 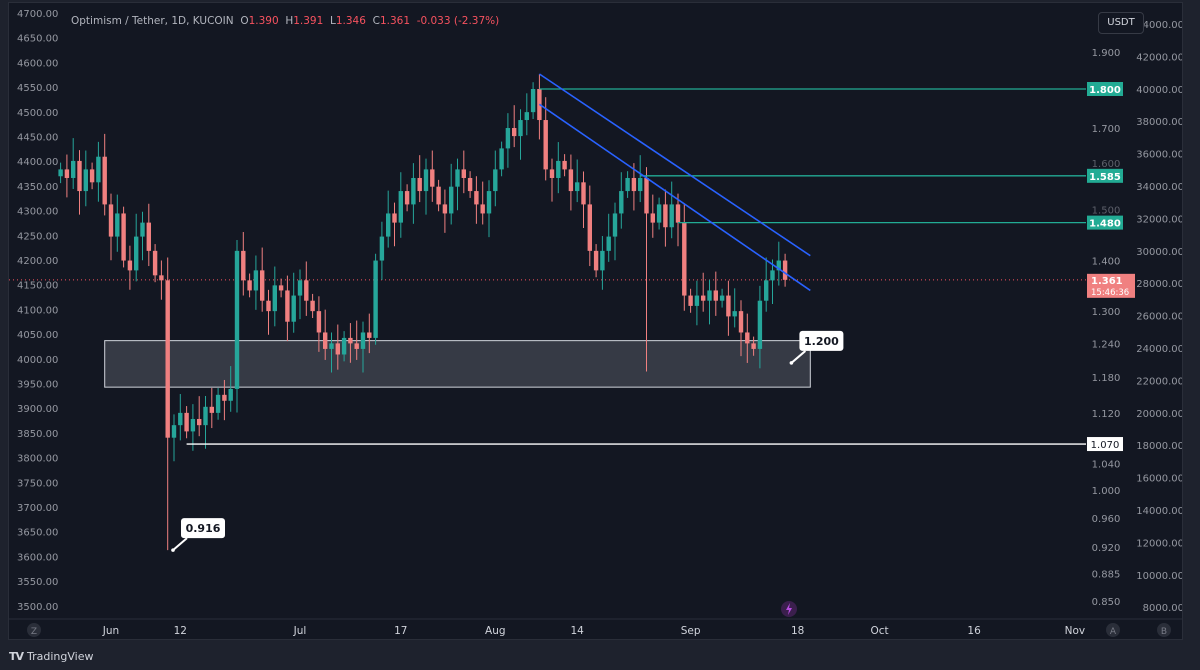 I want to click on left-axis-tick: 3500.00, so click(x=37, y=607).